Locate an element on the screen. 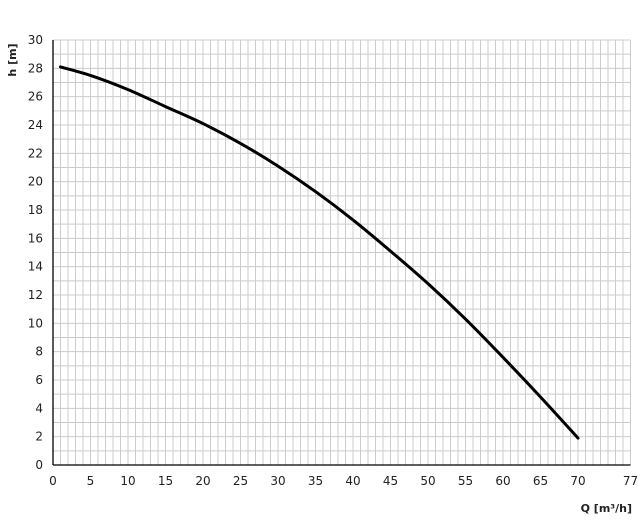 The width and height of the screenshot is (640, 520). y-tick-label: 20 is located at coordinates (35, 182).